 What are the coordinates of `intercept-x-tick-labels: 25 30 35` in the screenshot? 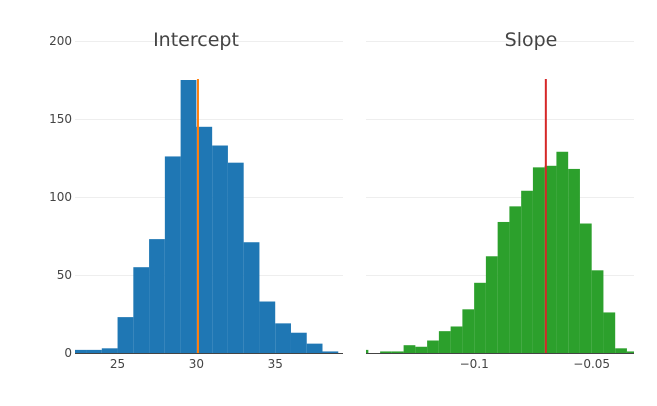 It's located at (196, 364).